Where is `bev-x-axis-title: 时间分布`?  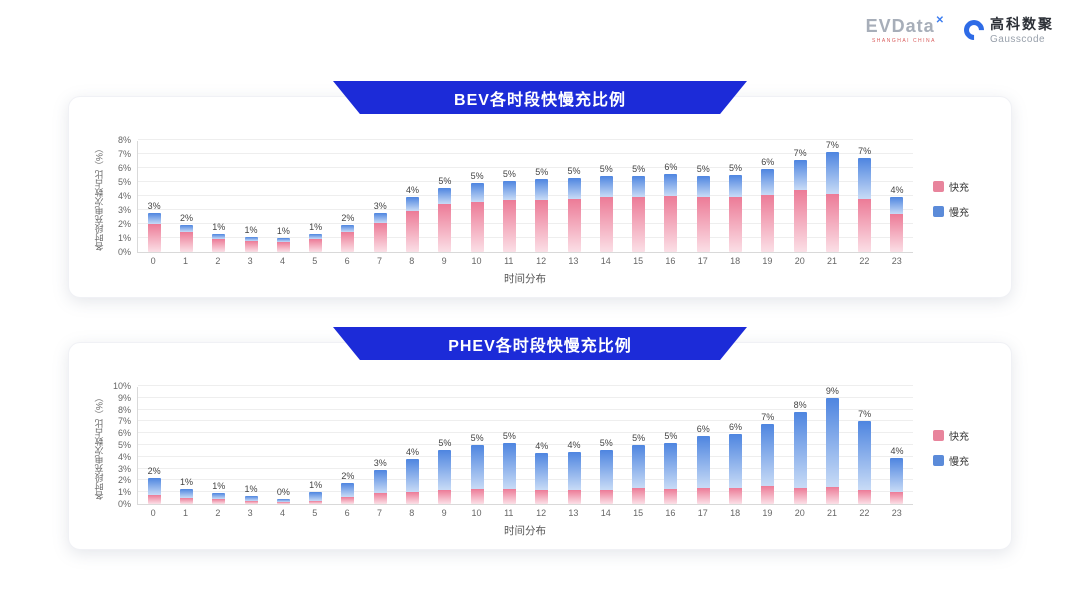 bev-x-axis-title: 时间分布 is located at coordinates (525, 279).